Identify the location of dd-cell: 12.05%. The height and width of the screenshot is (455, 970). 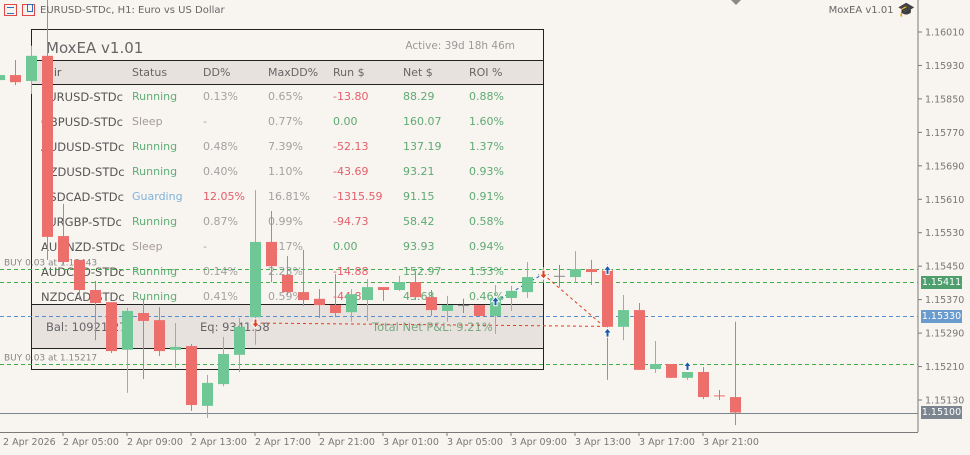
(224, 196).